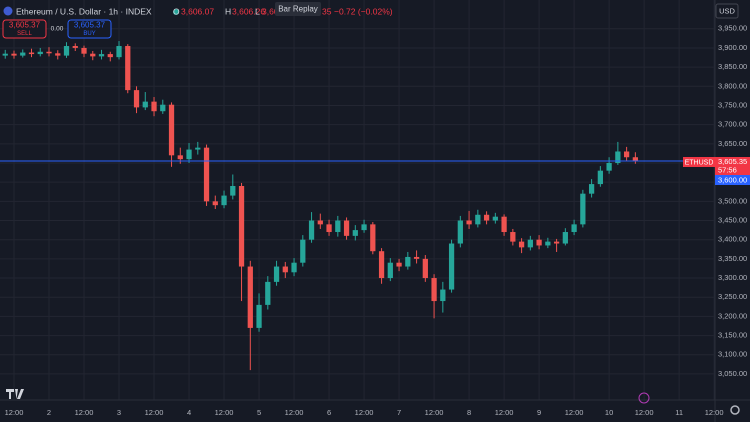 This screenshot has width=750, height=422. I want to click on x-tick-label: 5, so click(259, 412).